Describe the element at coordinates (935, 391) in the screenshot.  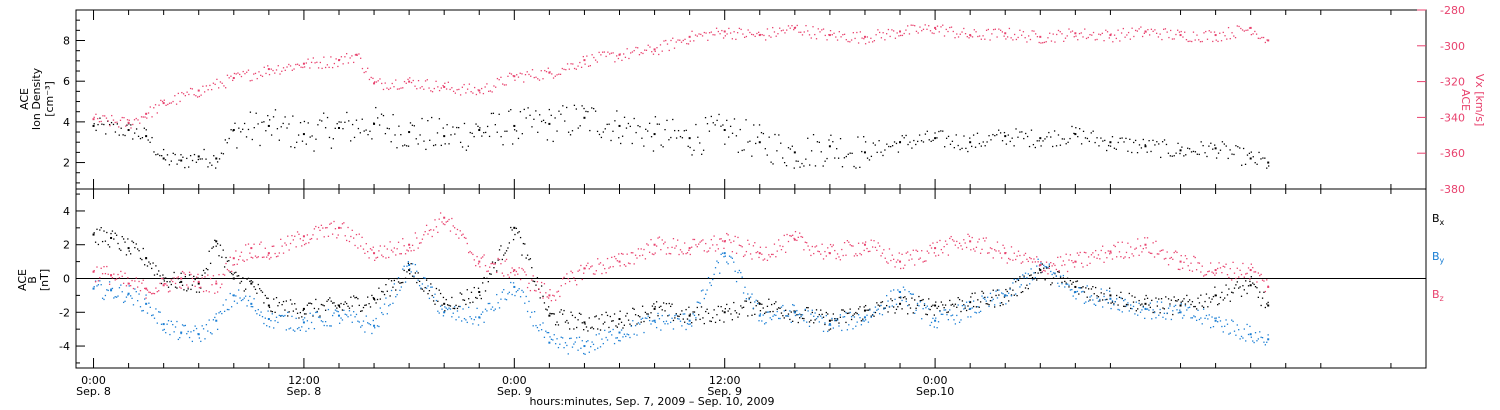
I see `date-tick-label: Sep.10` at that location.